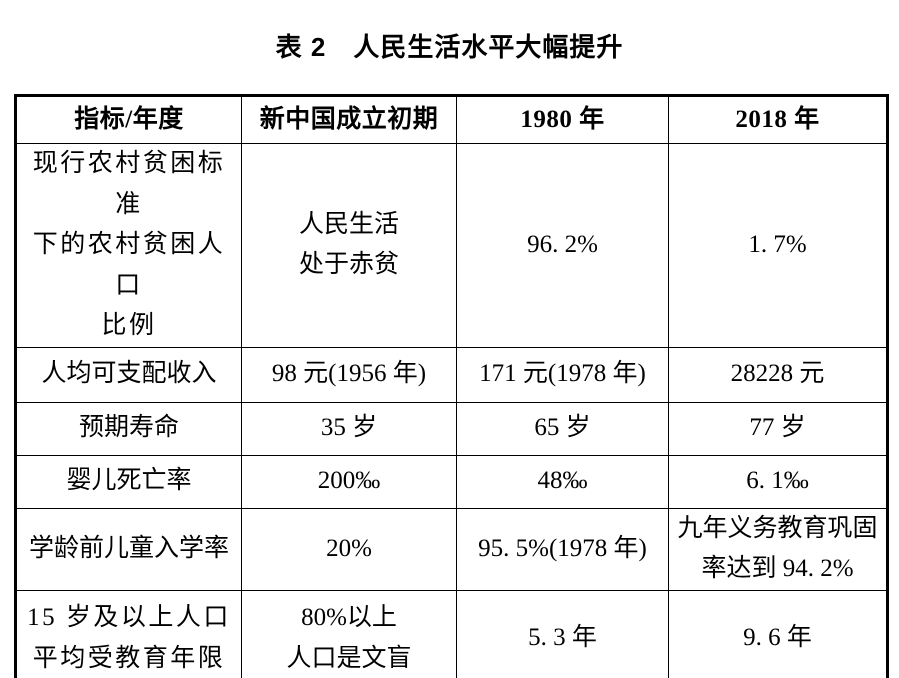 The width and height of the screenshot is (899, 678). I want to click on table-row-life-expectancy: 预期寿命 35 岁 65 岁 77 岁, so click(451, 428).